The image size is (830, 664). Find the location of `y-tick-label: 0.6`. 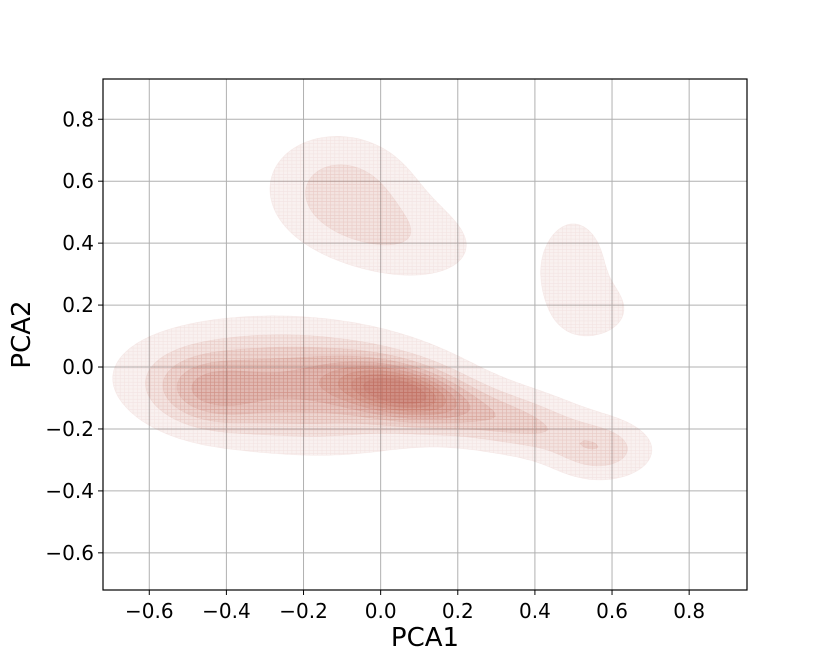

y-tick-label: 0.6 is located at coordinates (78, 181).